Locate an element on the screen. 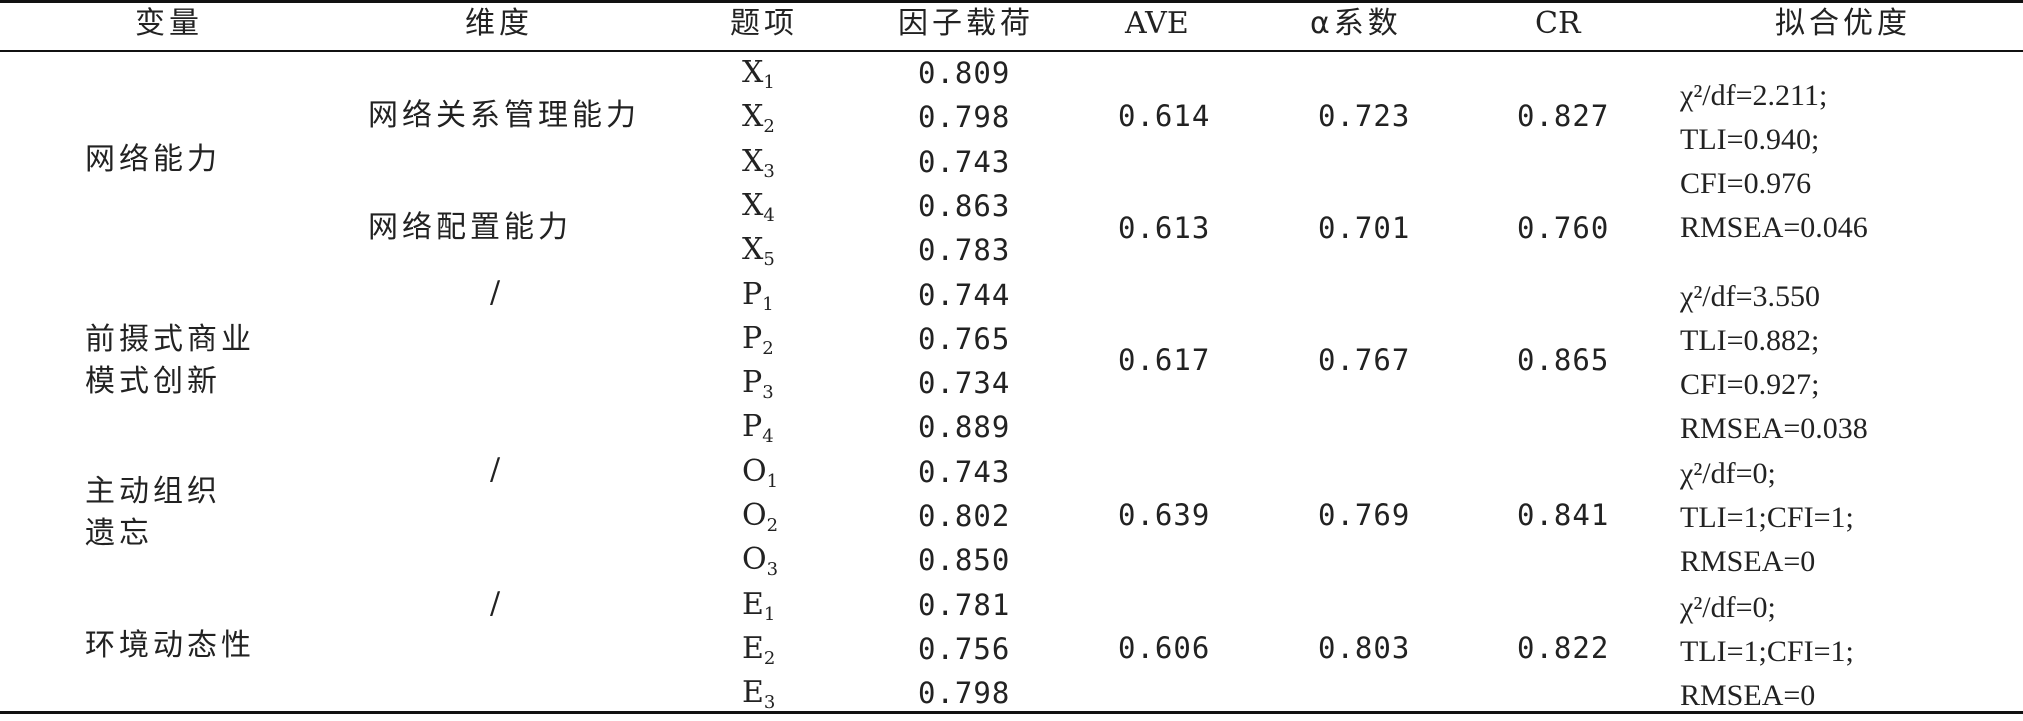 The height and width of the screenshot is (721, 2023). alpha-value: 0.767 is located at coordinates (1364, 360).